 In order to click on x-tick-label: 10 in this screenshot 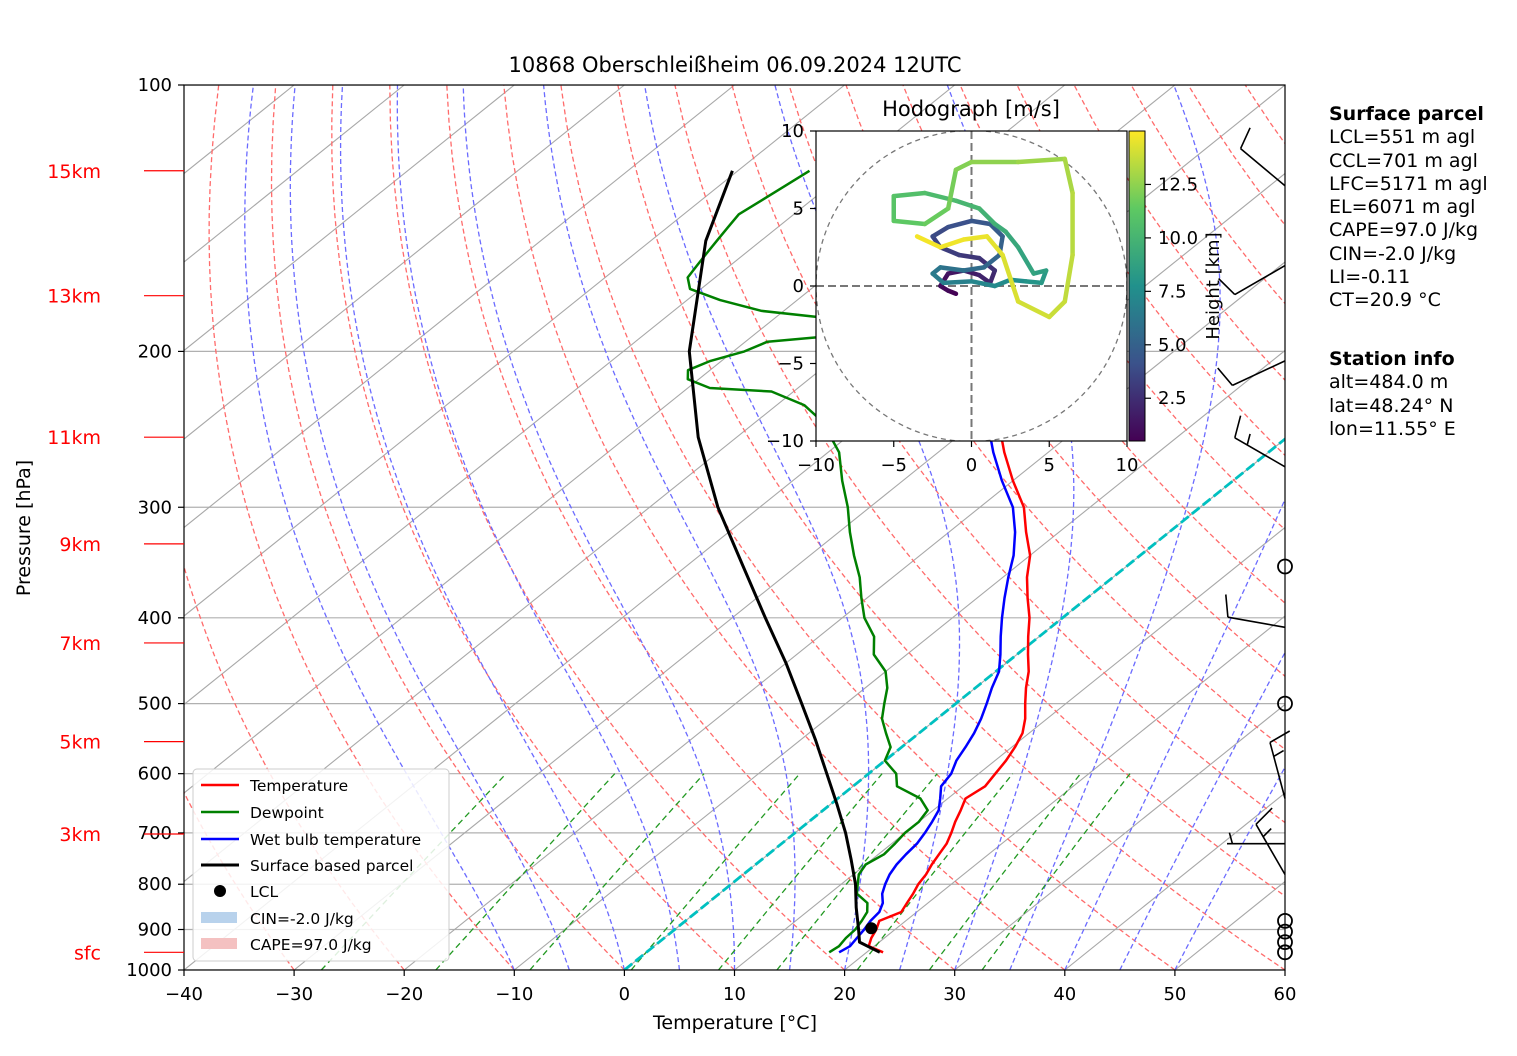, I will do `click(734, 994)`.